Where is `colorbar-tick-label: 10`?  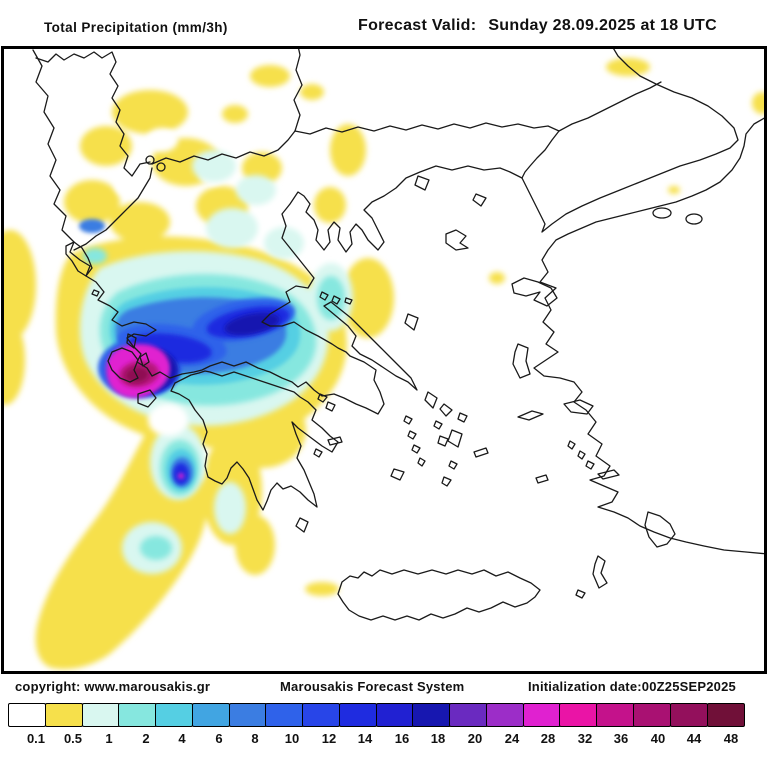 colorbar-tick-label: 10 is located at coordinates (292, 738).